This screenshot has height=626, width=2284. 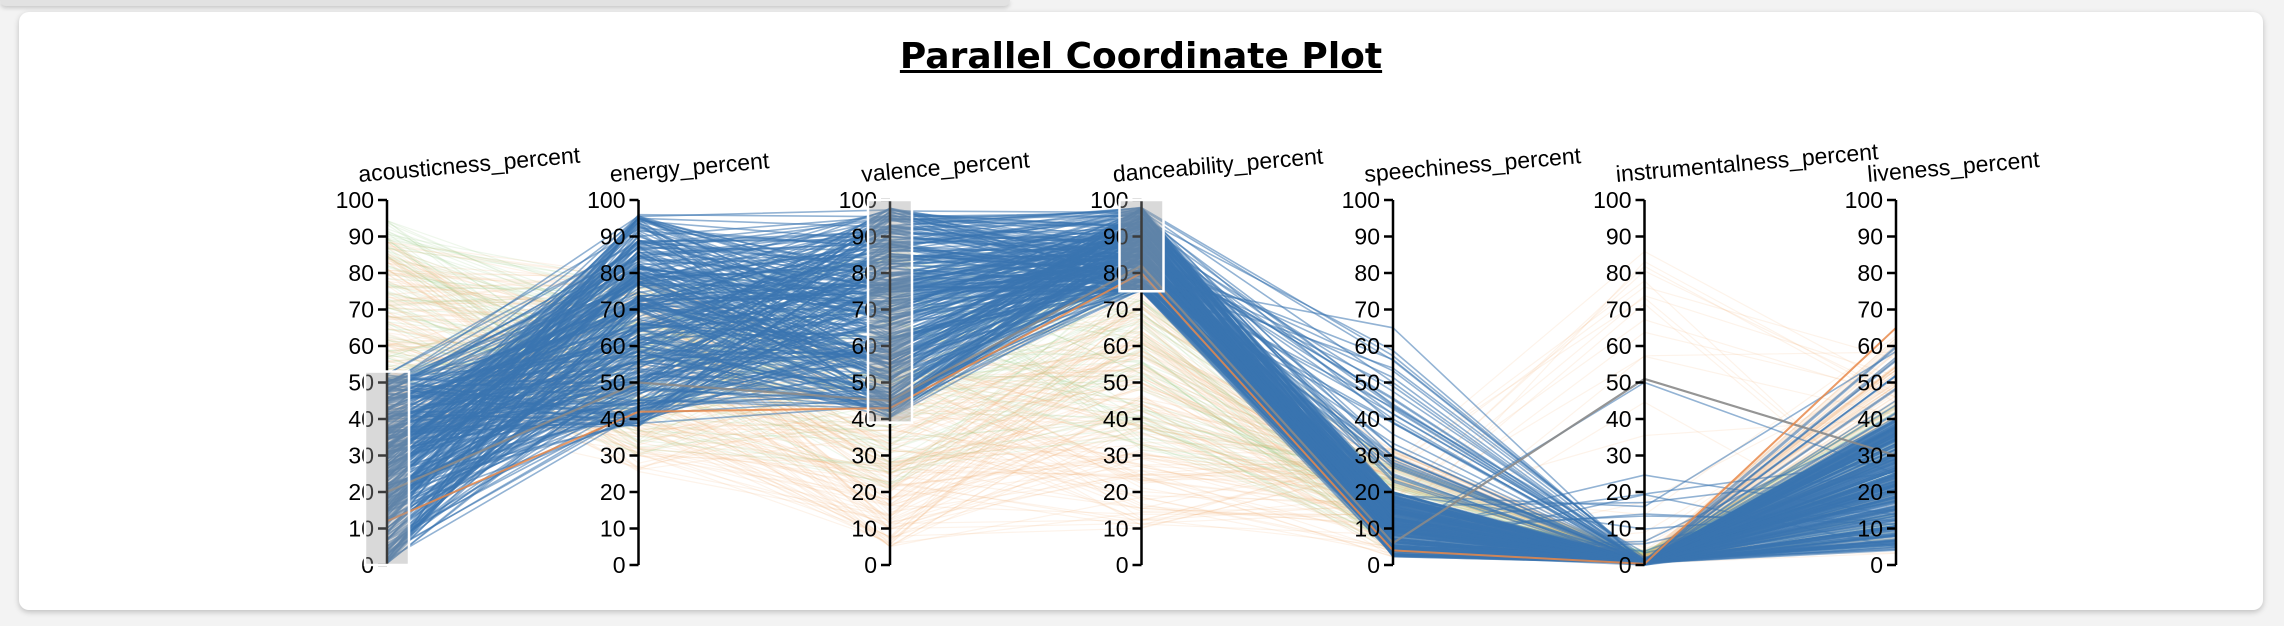 I want to click on top-strip, so click(x=505, y=3).